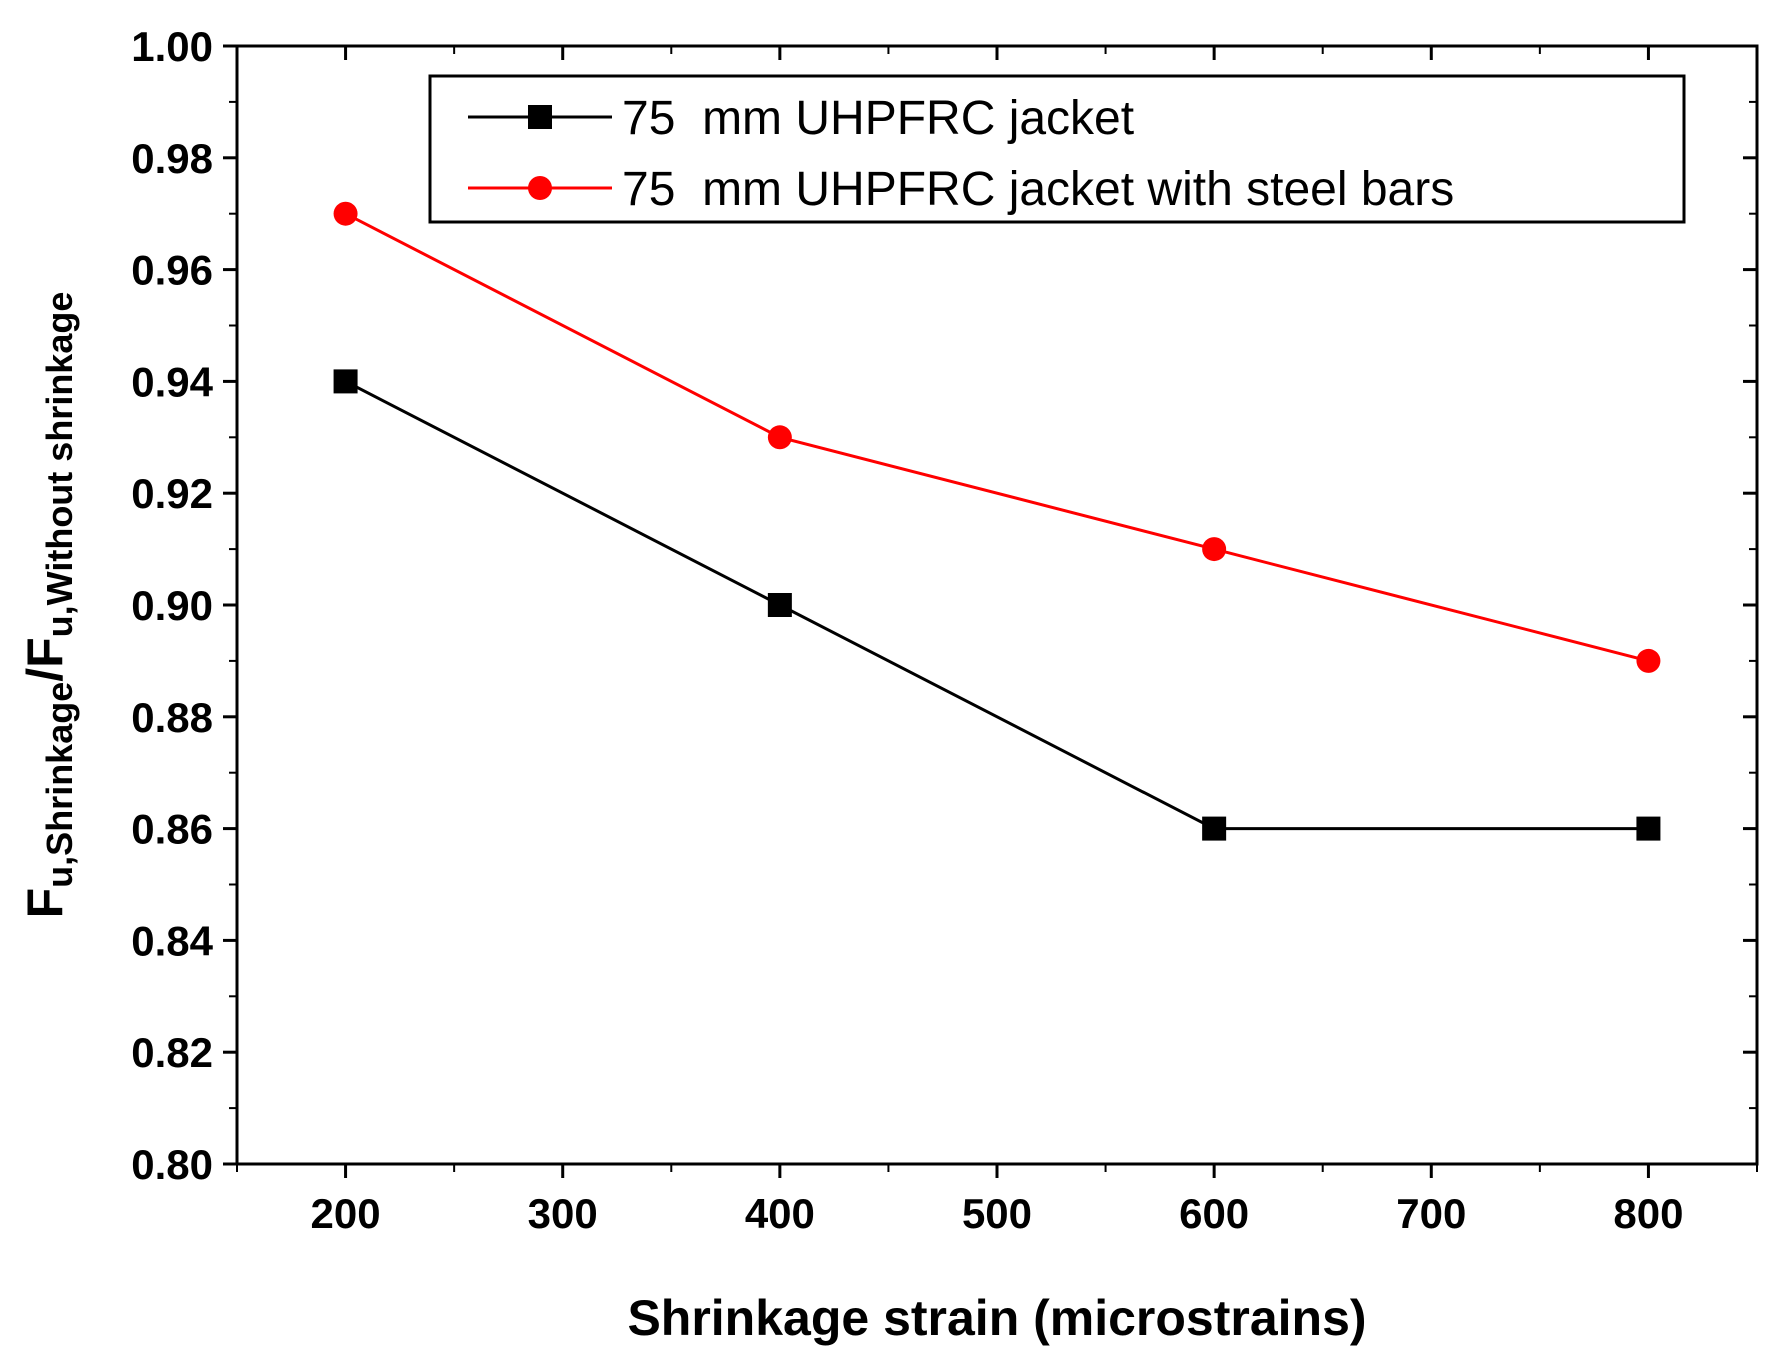  Describe the element at coordinates (346, 1213) in the screenshot. I see `x-tick-label: 200` at that location.